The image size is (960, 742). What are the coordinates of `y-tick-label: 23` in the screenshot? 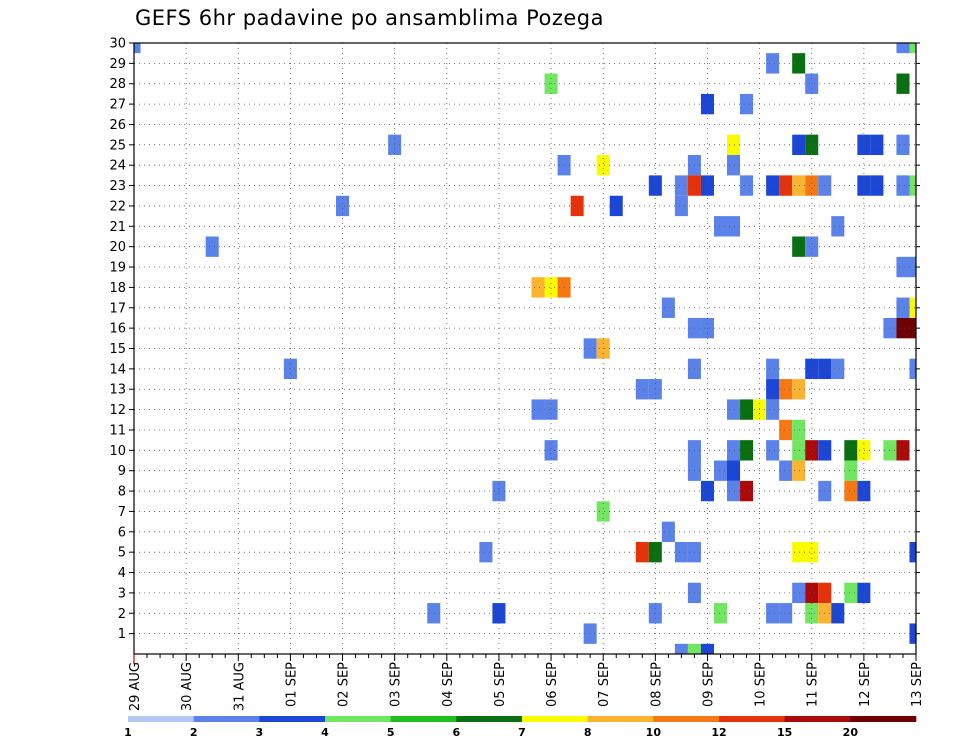 It's located at (117, 186).